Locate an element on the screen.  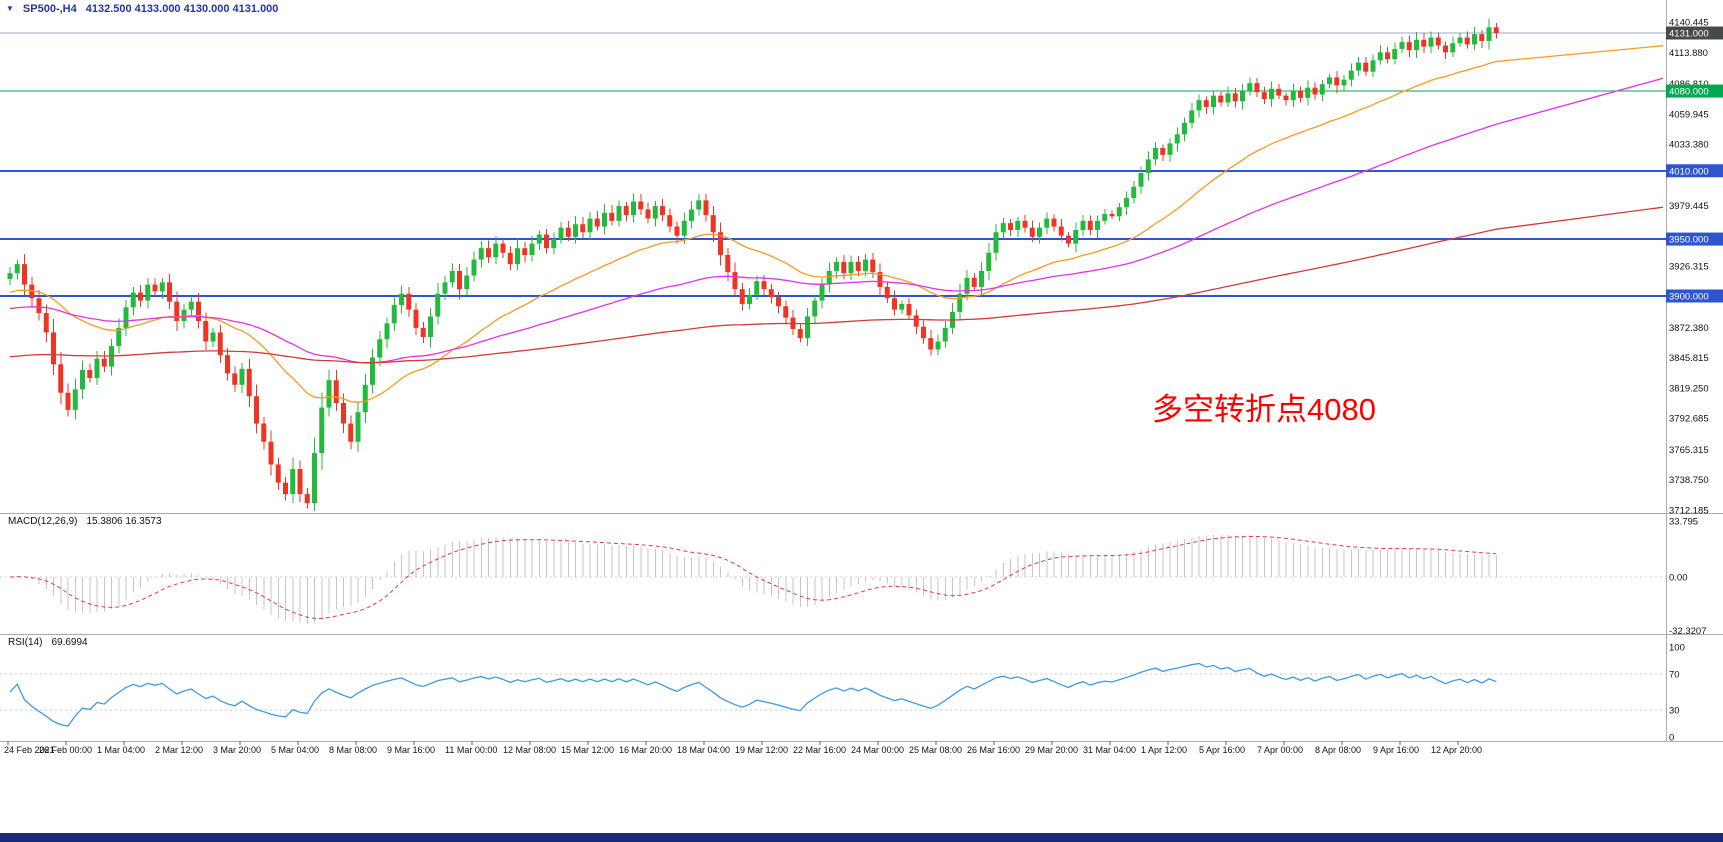
price-badge-label: 4080.000 is located at coordinates (1689, 92).